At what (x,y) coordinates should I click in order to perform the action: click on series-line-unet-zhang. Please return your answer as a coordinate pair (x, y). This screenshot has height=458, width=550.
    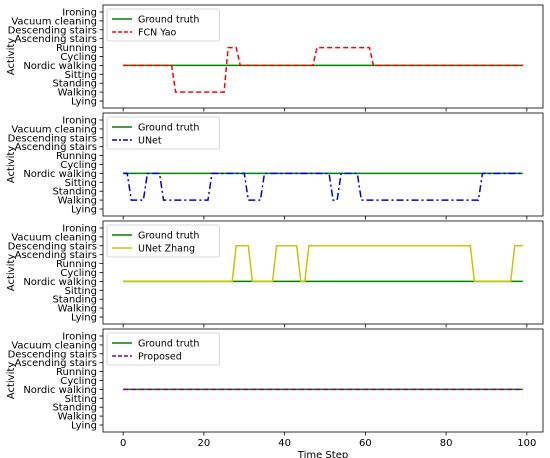
    Looking at the image, I should click on (323, 264).